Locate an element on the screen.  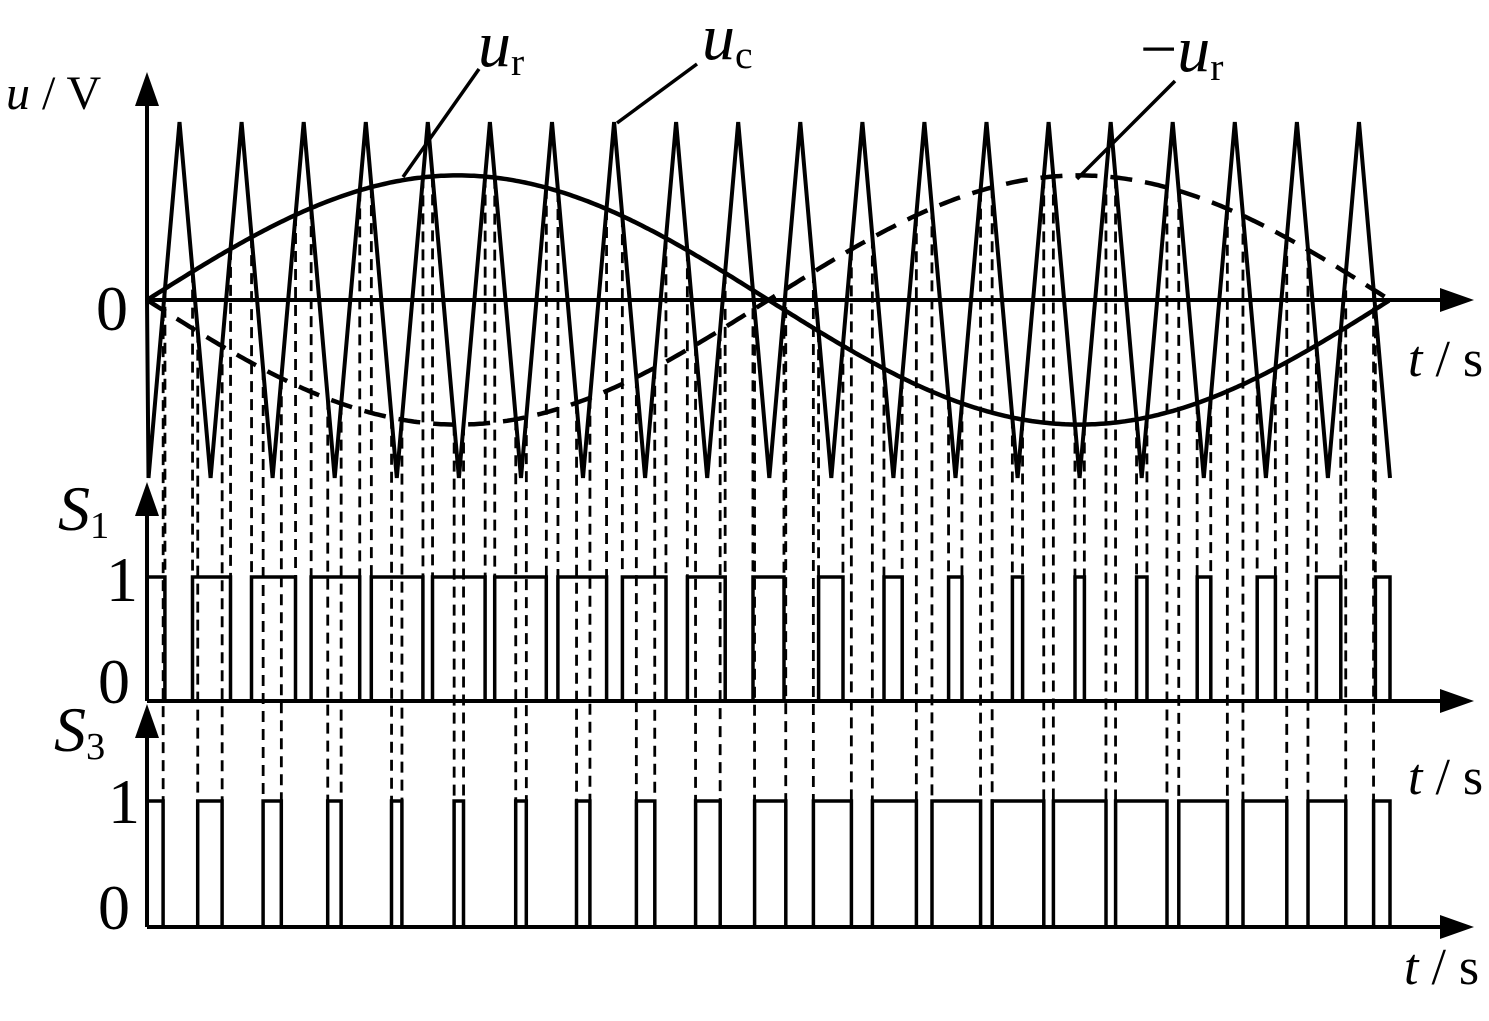
neg-ur-curve-label: −ur is located at coordinates (1182, 51).